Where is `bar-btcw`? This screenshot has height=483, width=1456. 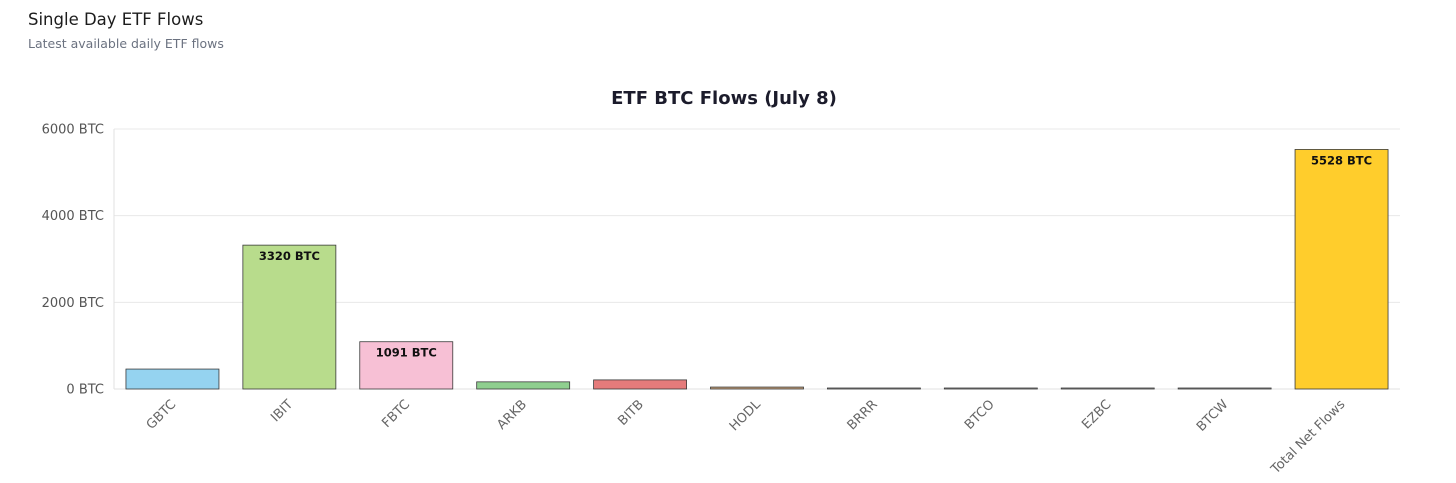 bar-btcw is located at coordinates (1224, 388).